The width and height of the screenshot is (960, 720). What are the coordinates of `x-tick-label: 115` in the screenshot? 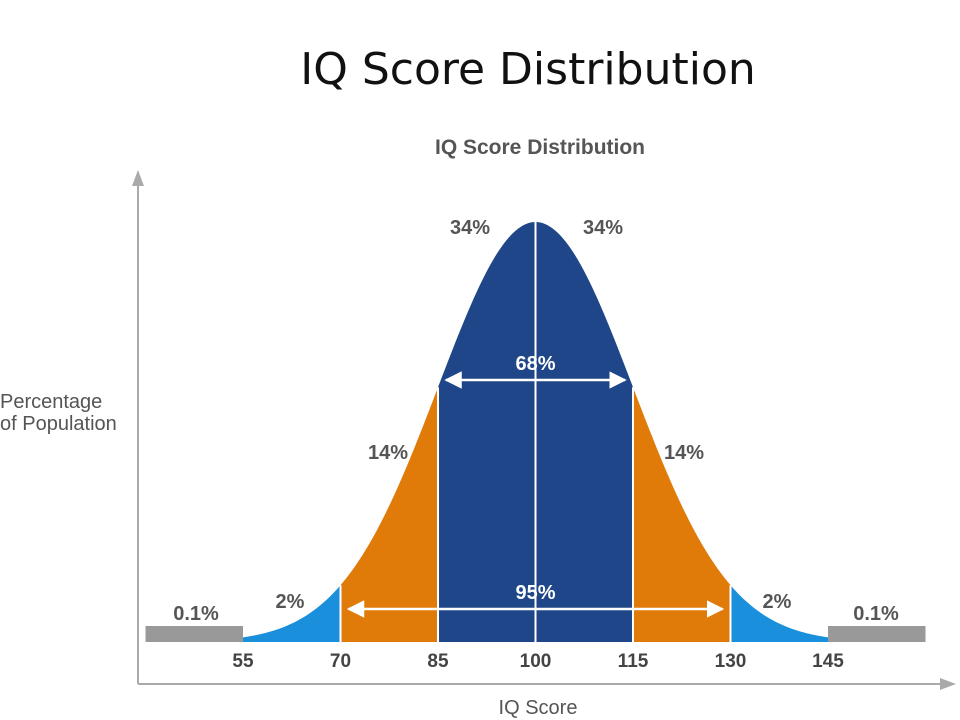 It's located at (633, 661).